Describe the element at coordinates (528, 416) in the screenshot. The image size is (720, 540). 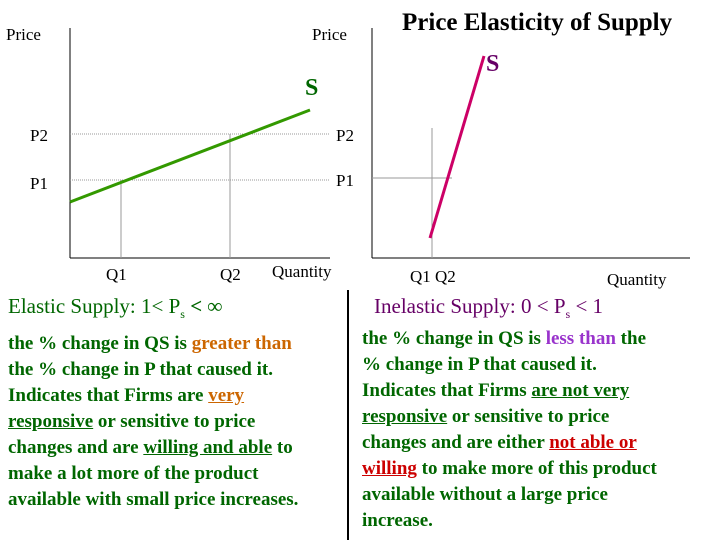
I see `inelastic-line-4-text: or sensitive to price` at that location.